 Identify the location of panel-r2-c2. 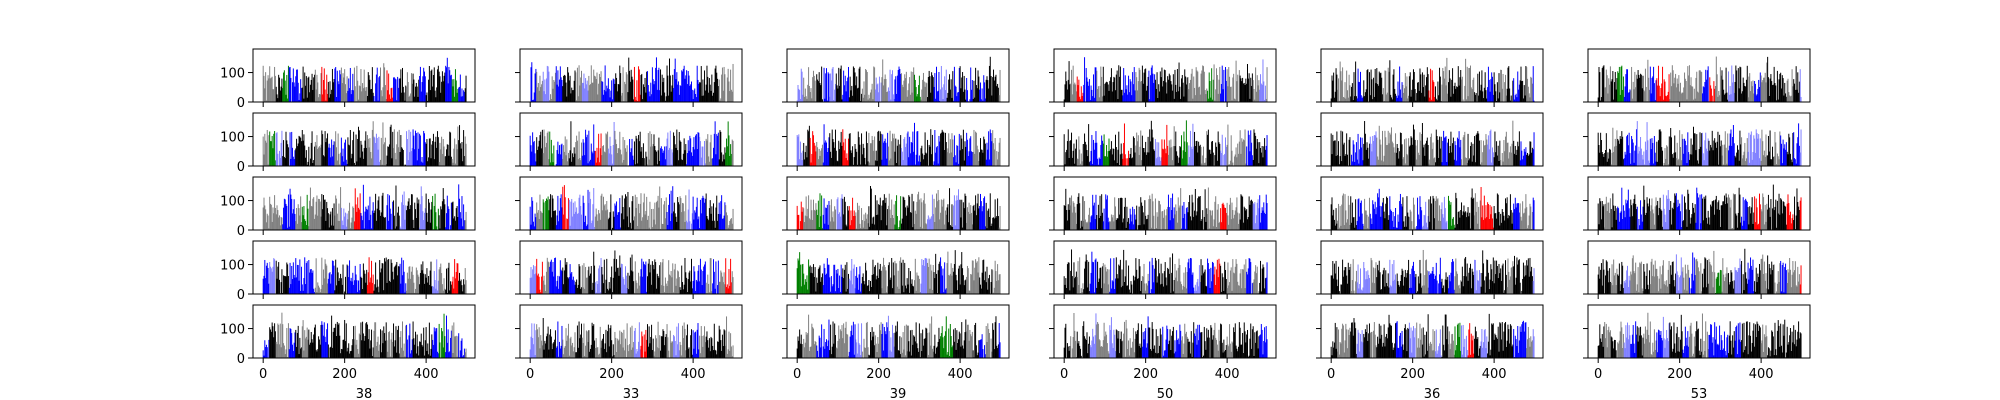
(629, 141).